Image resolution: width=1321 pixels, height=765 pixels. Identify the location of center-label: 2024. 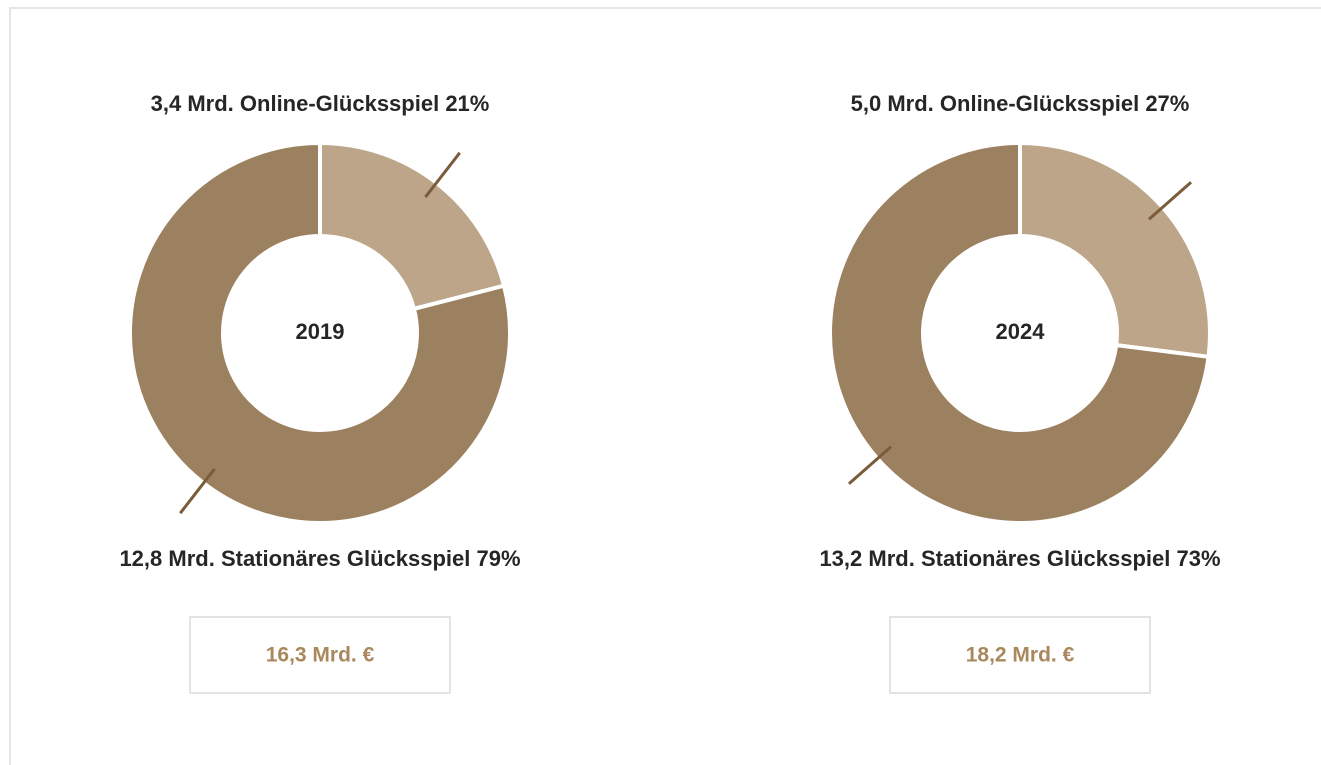
(1021, 331).